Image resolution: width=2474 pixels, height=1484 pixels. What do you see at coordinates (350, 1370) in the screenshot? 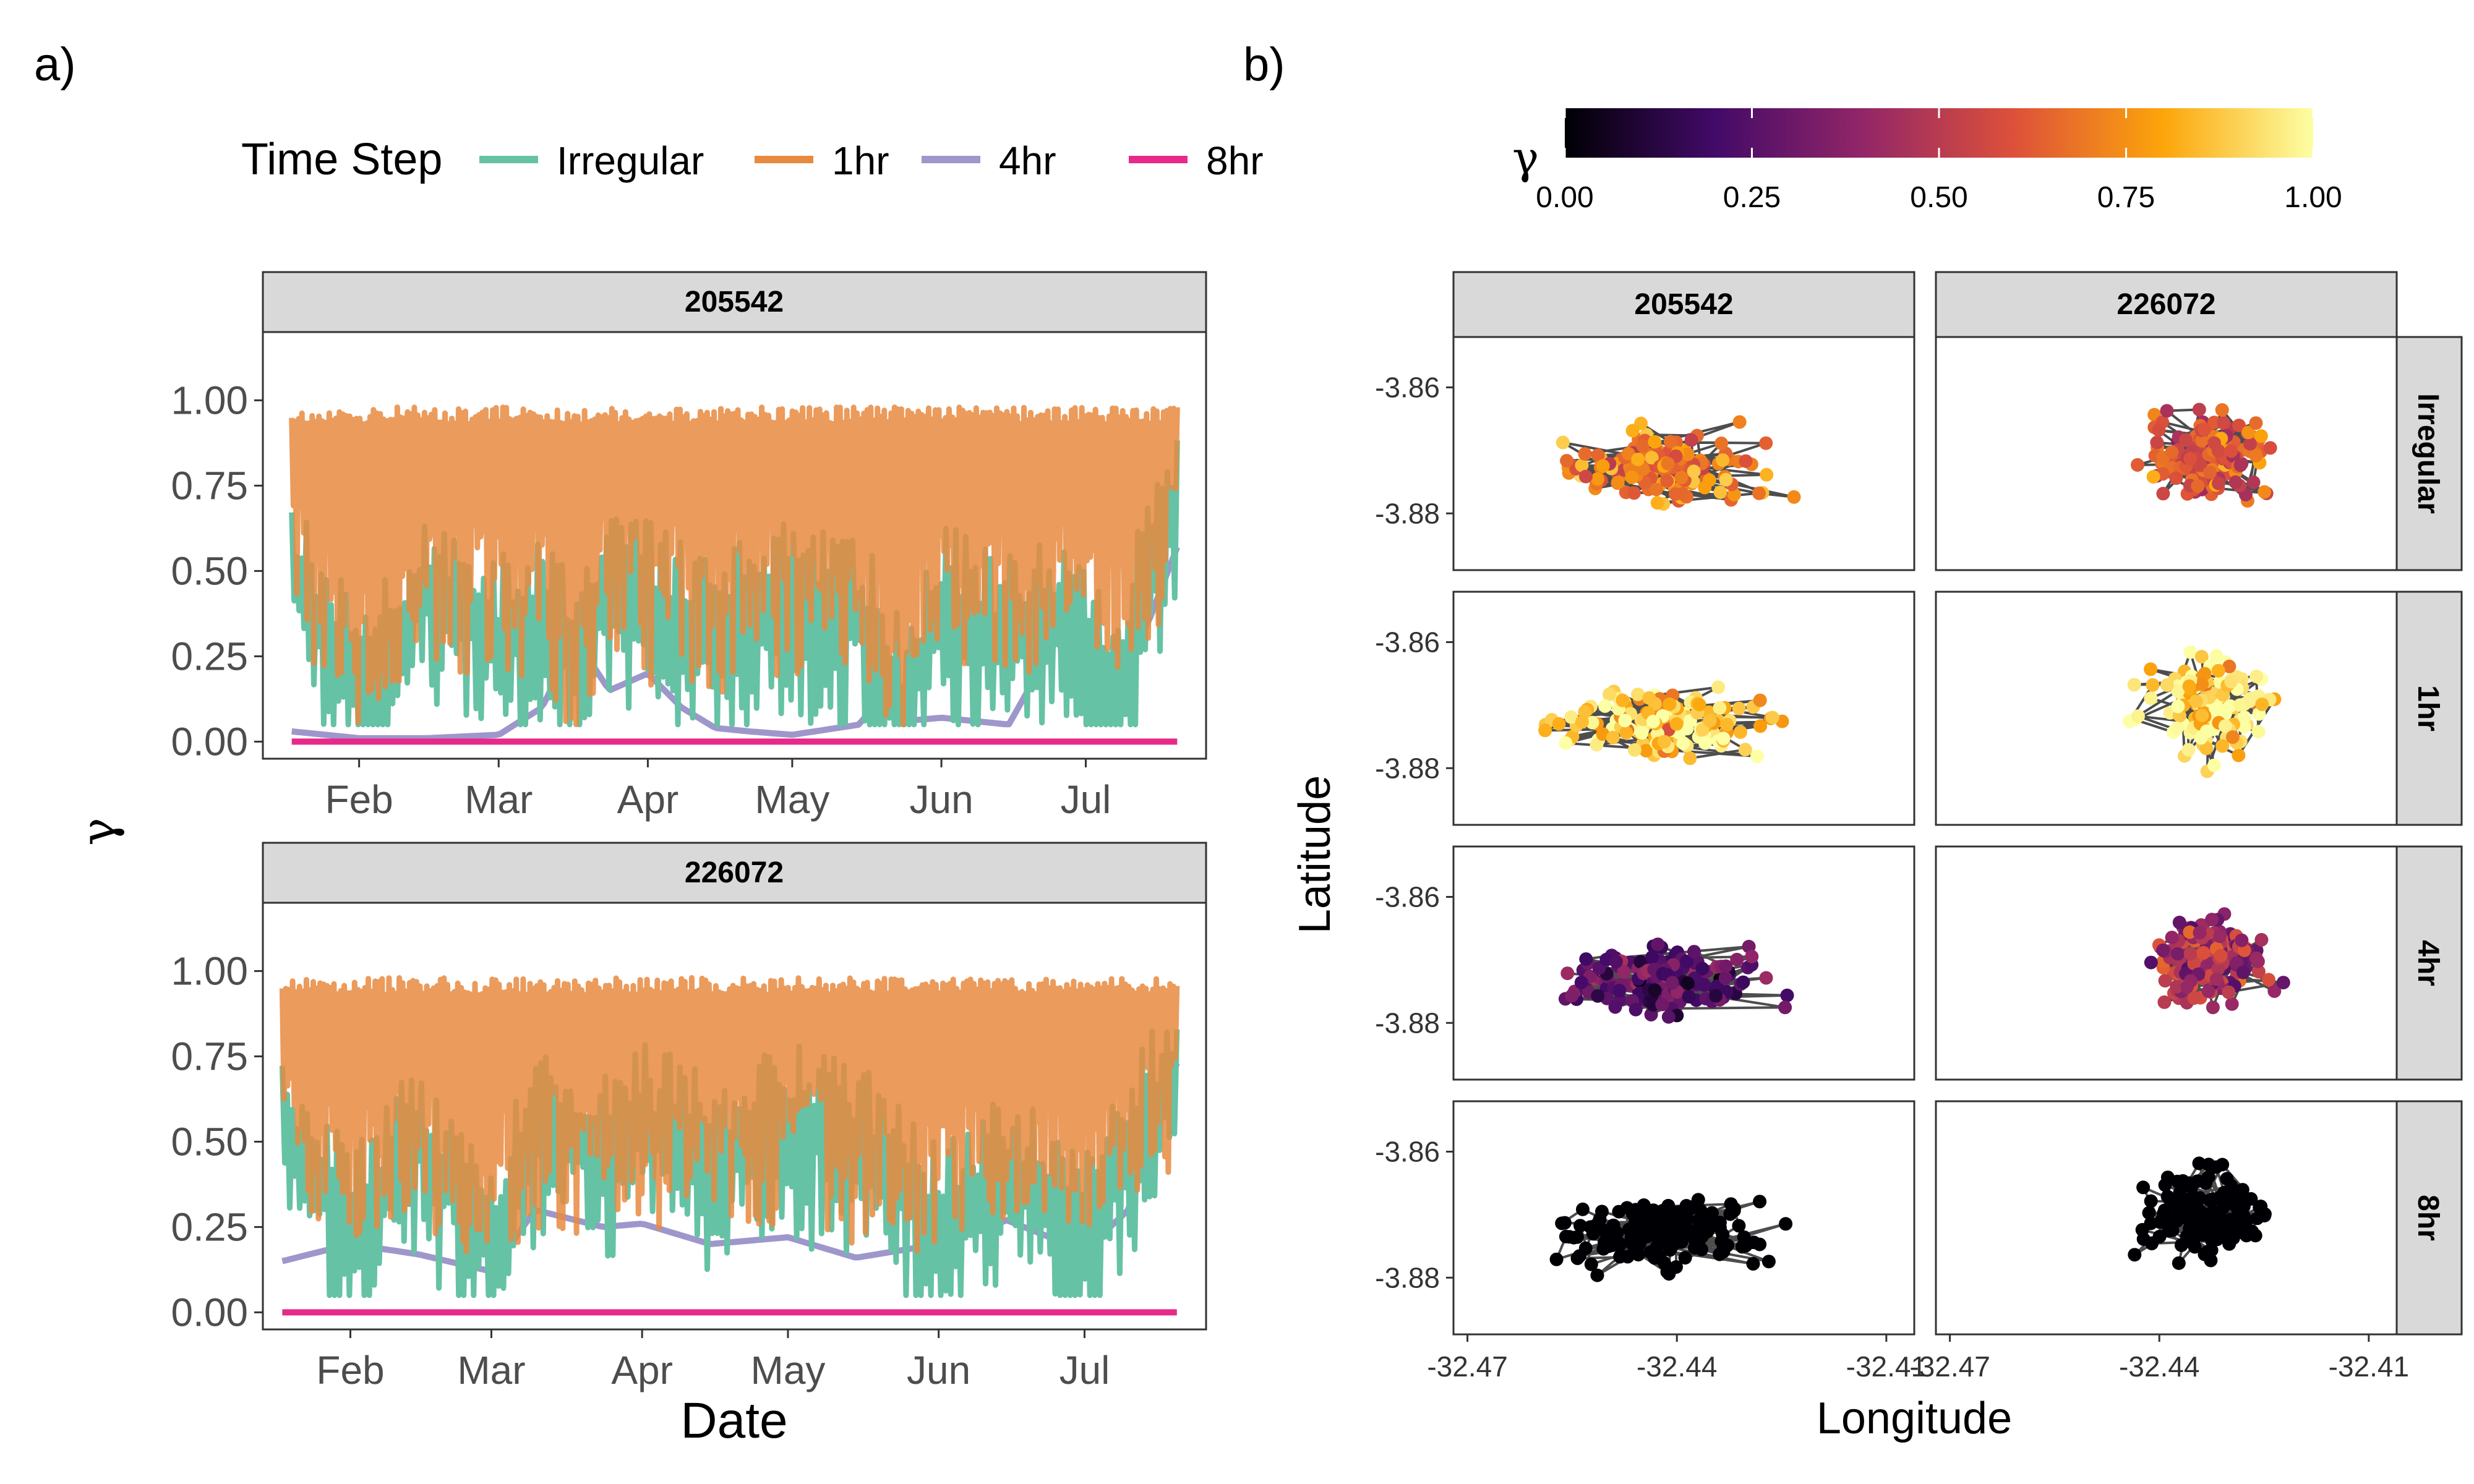
I see `x-tick-label: Feb` at bounding box center [350, 1370].